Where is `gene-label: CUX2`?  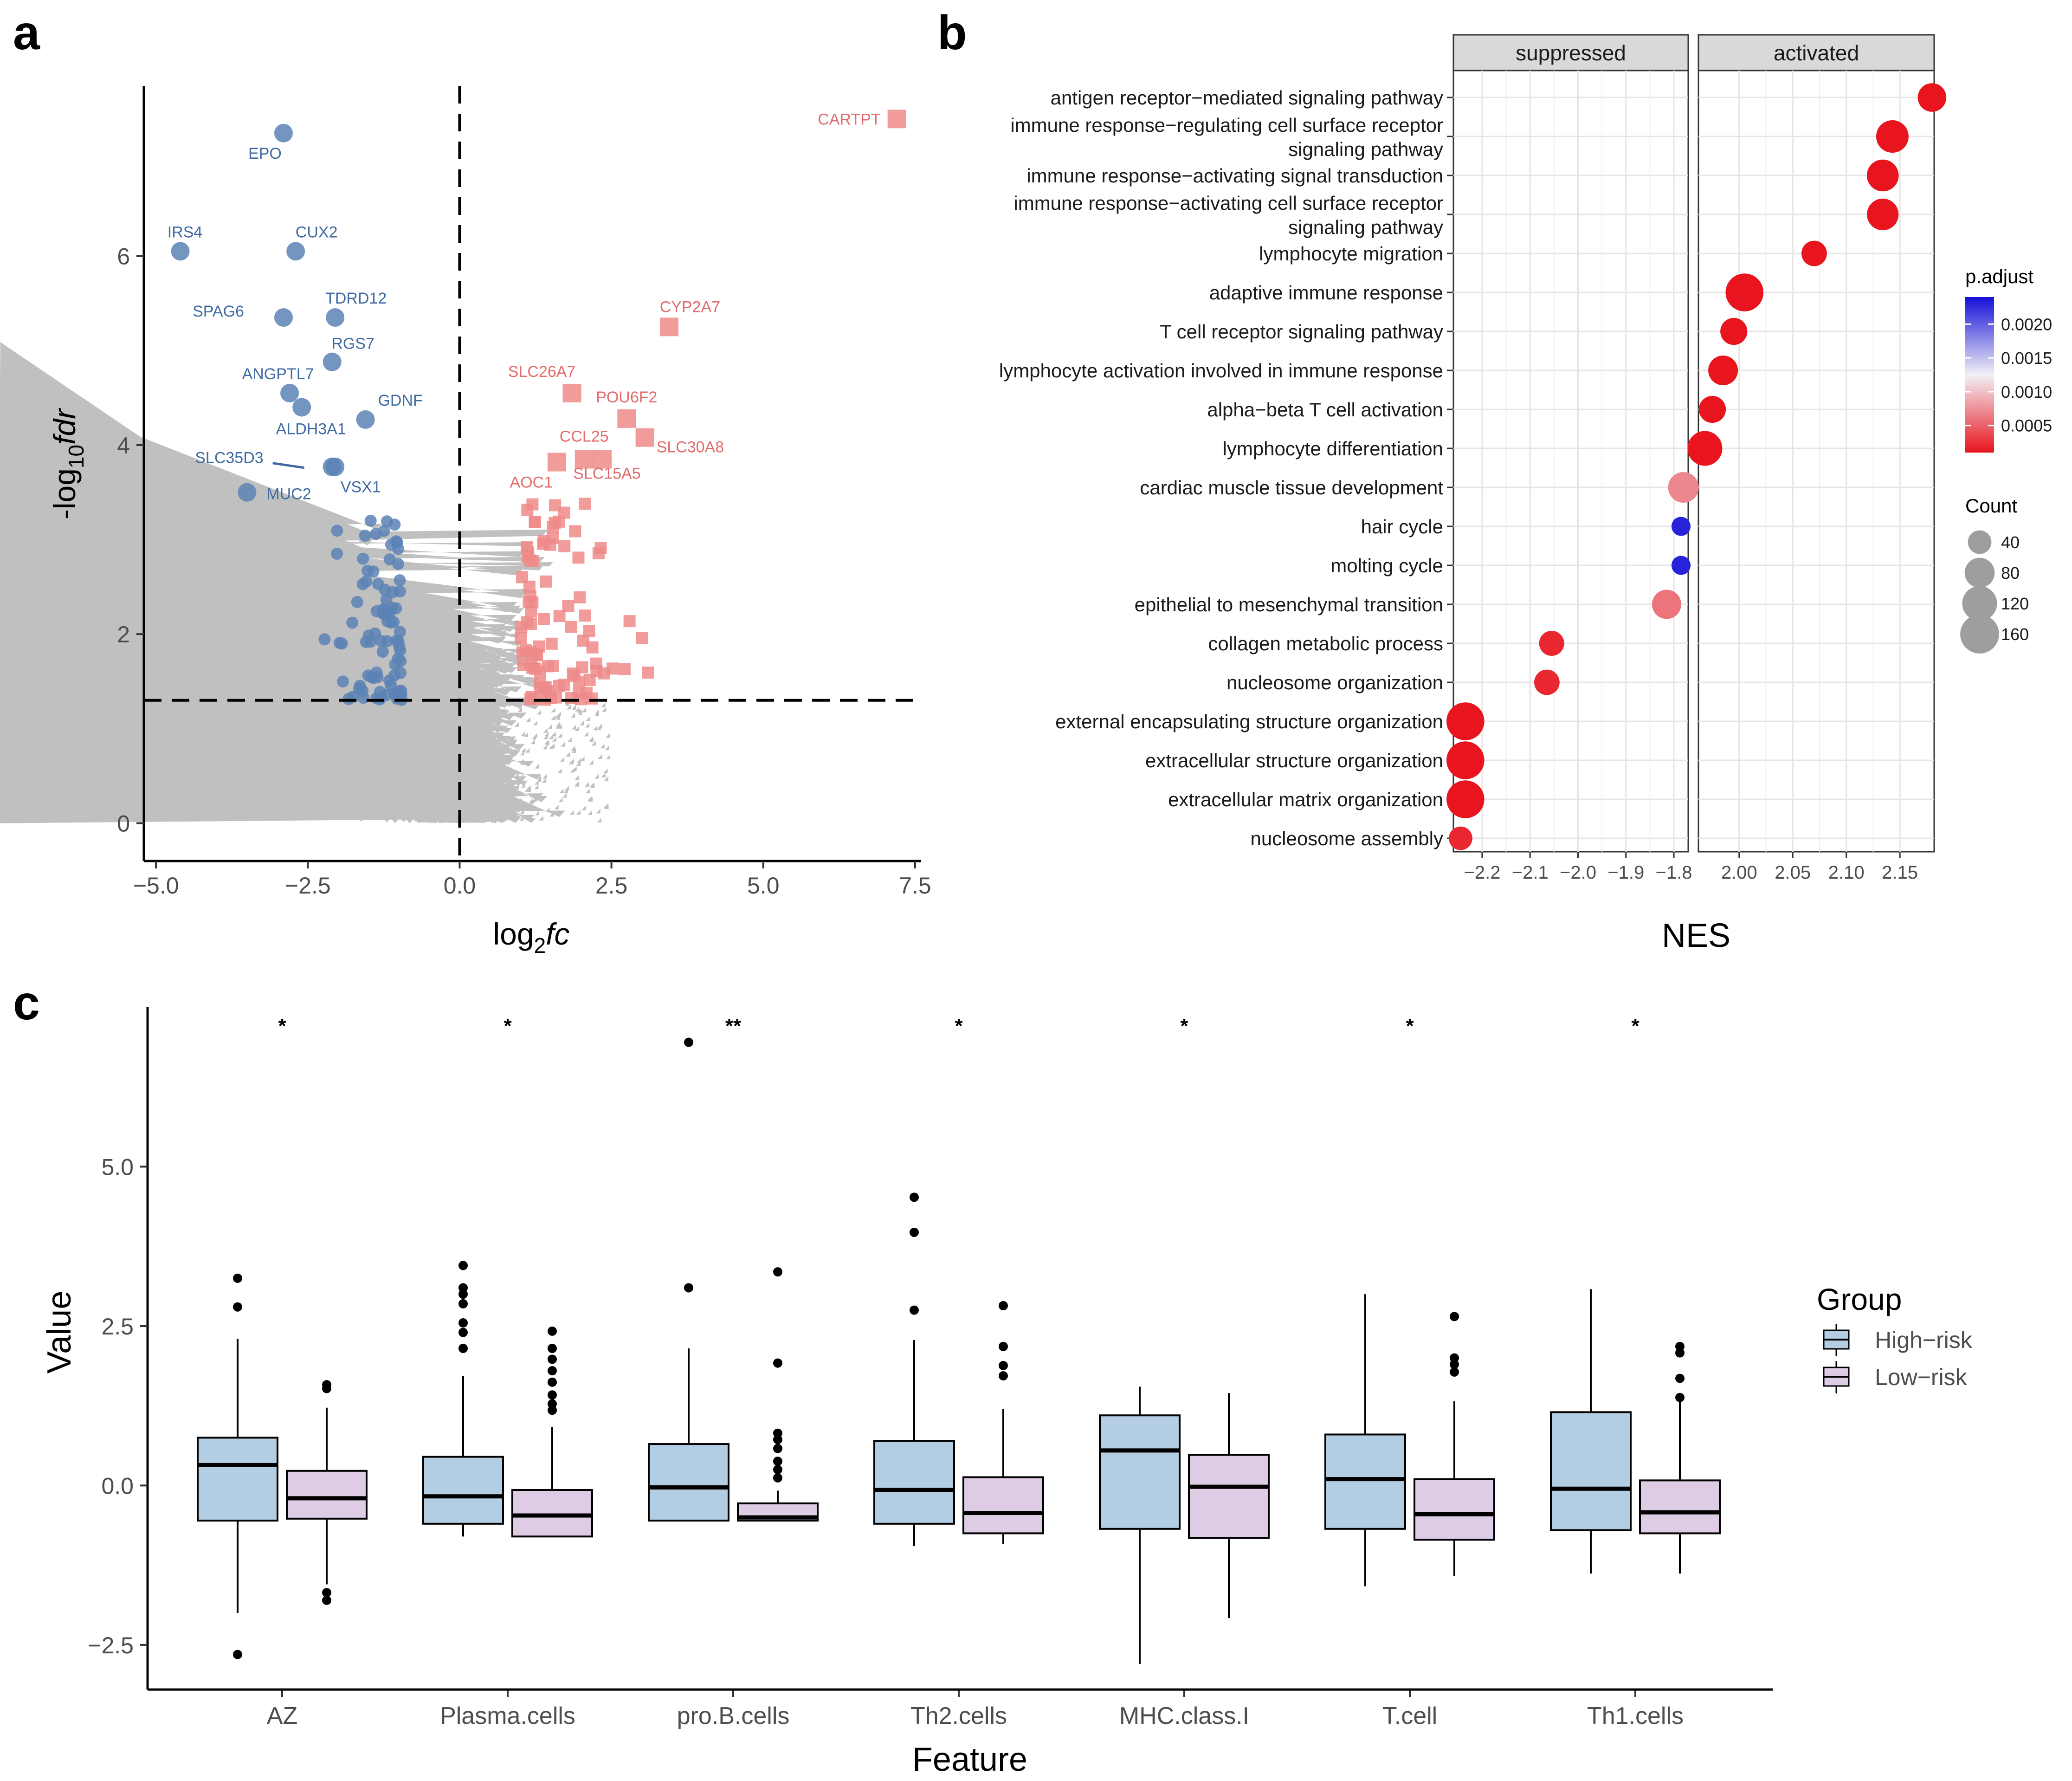 gene-label: CUX2 is located at coordinates (317, 232).